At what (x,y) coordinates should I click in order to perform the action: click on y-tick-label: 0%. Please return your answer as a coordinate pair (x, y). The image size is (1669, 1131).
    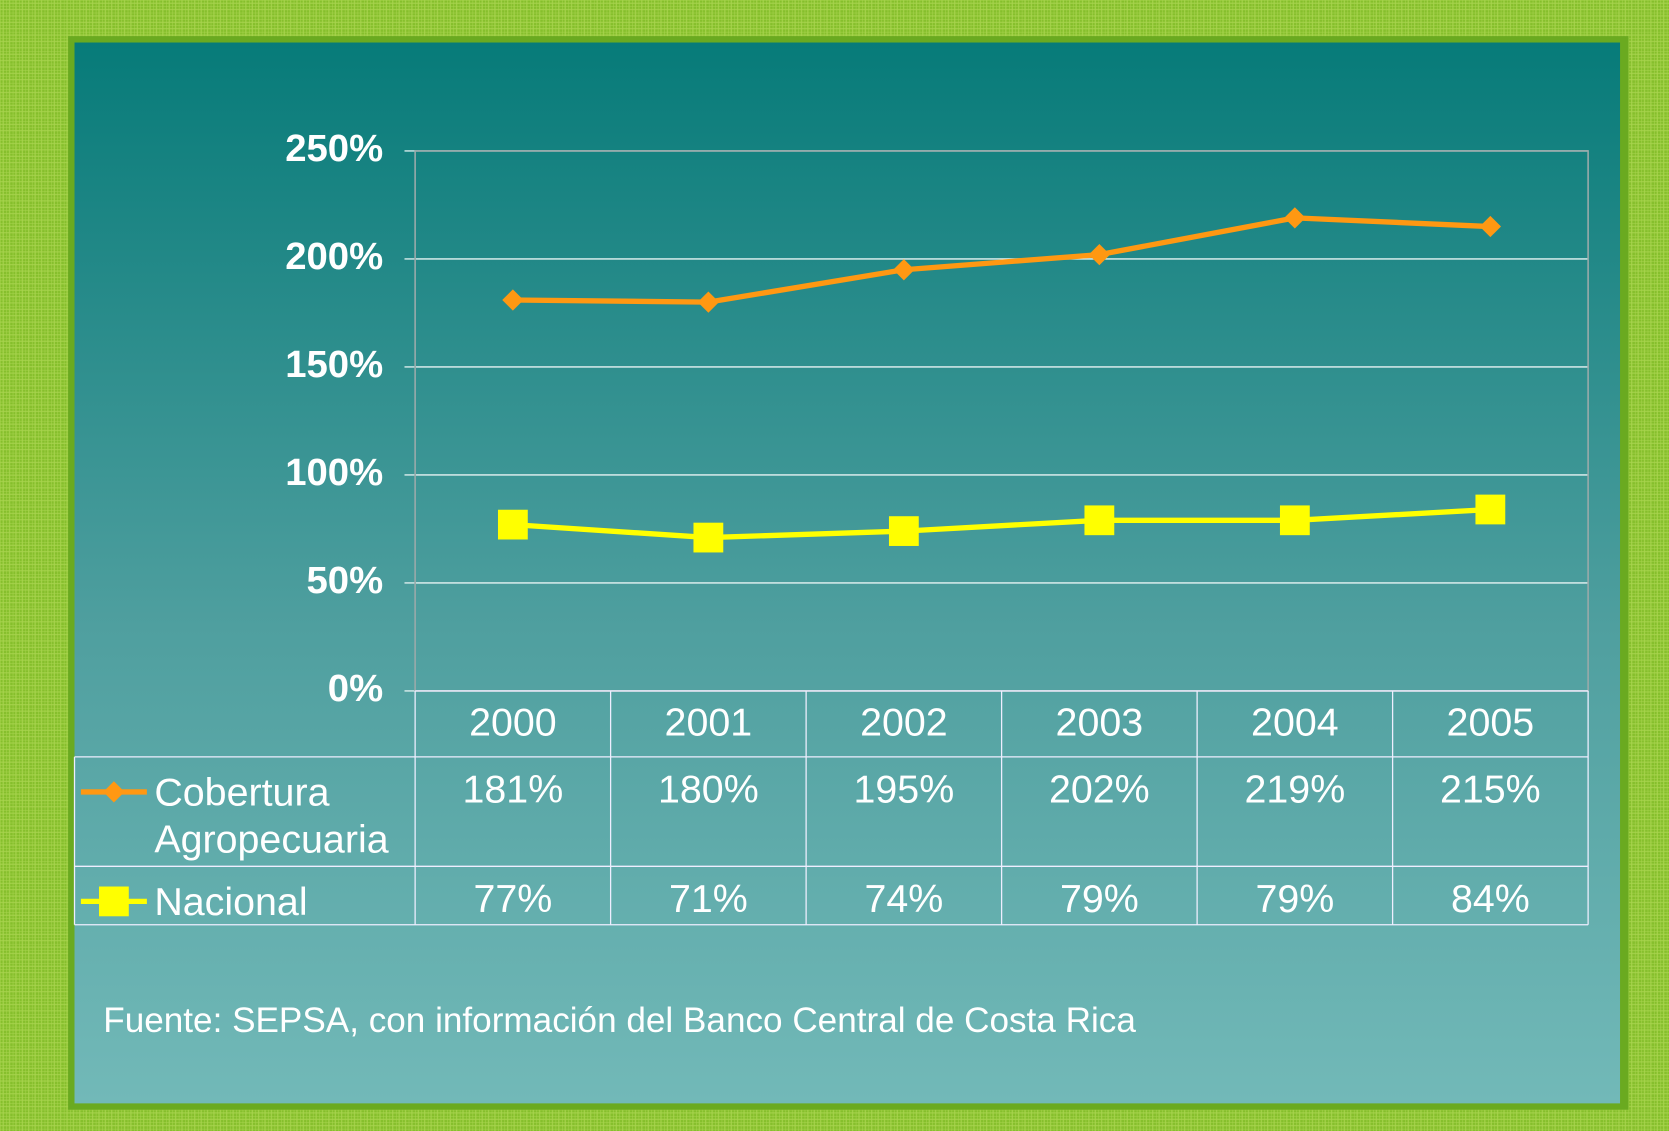
    Looking at the image, I should click on (355, 688).